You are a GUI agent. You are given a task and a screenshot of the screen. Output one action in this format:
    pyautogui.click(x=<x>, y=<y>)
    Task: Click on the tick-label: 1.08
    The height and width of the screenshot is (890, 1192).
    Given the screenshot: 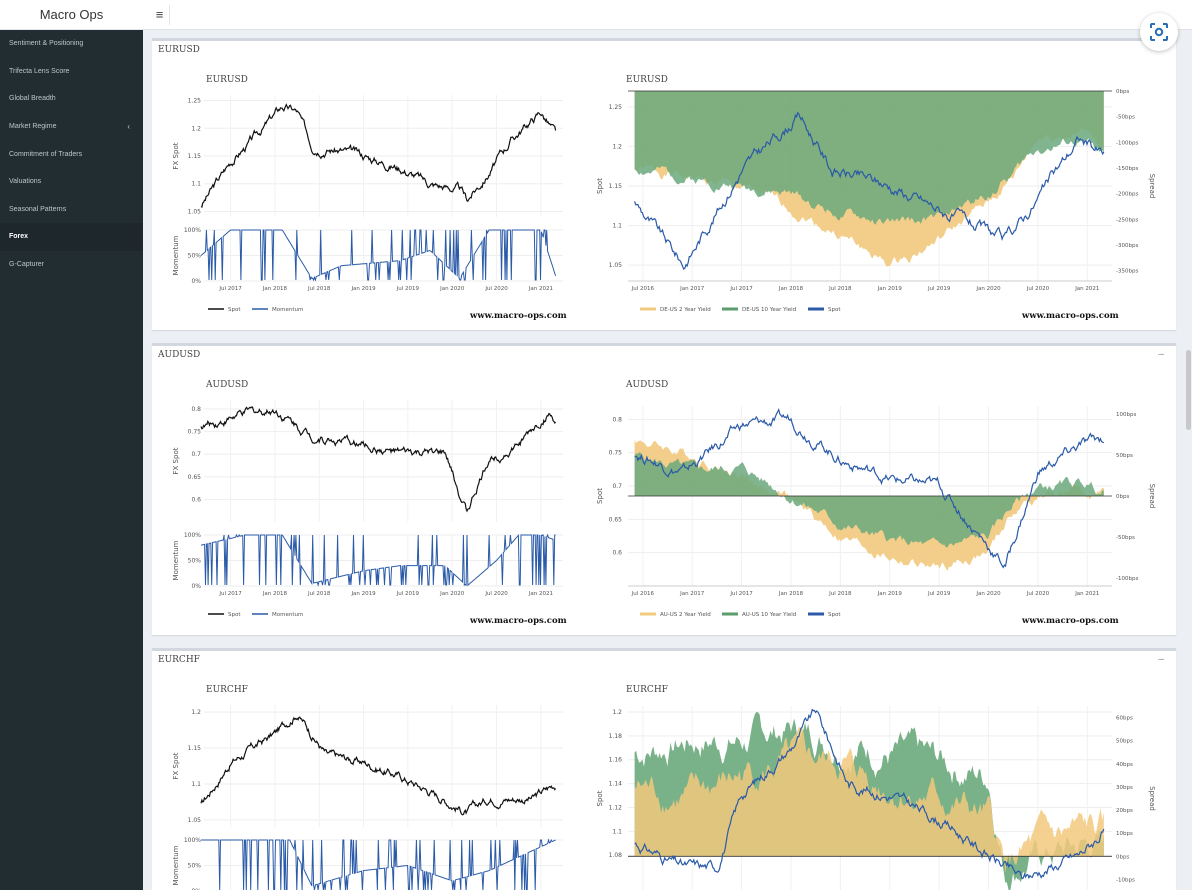 What is the action you would take?
    pyautogui.click(x=616, y=855)
    